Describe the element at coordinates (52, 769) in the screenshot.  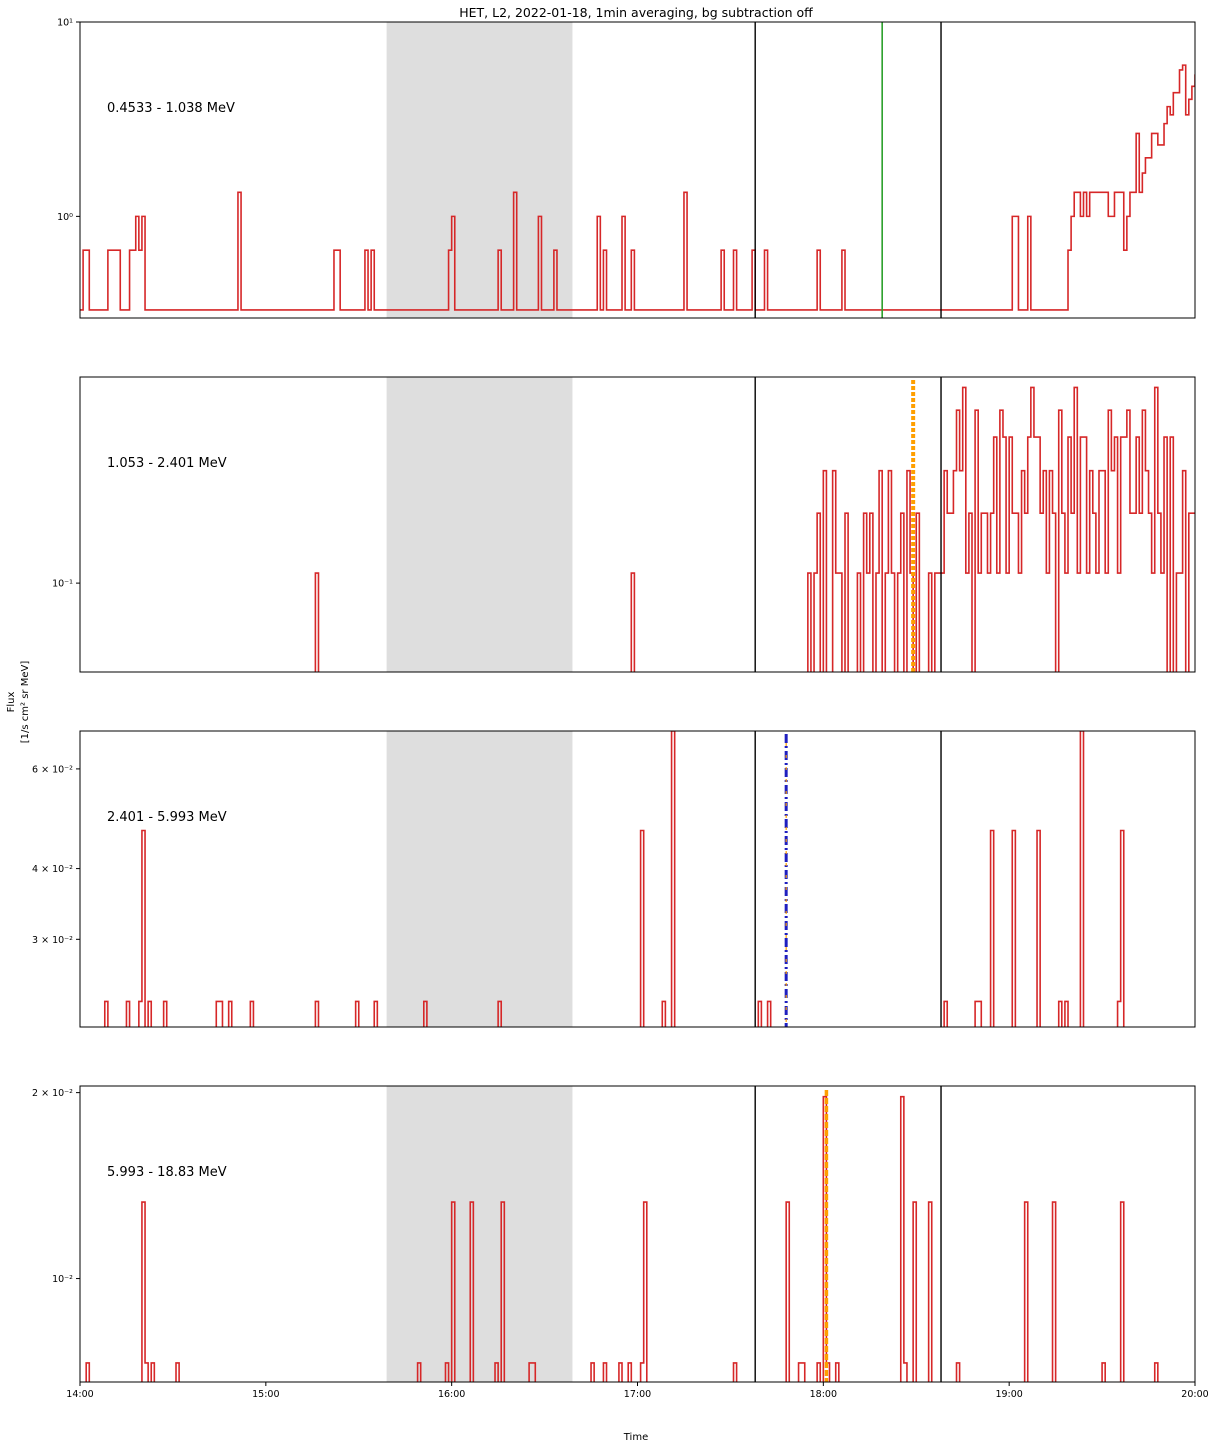
I see `y-tick-label: 6 × 10⁻²` at that location.